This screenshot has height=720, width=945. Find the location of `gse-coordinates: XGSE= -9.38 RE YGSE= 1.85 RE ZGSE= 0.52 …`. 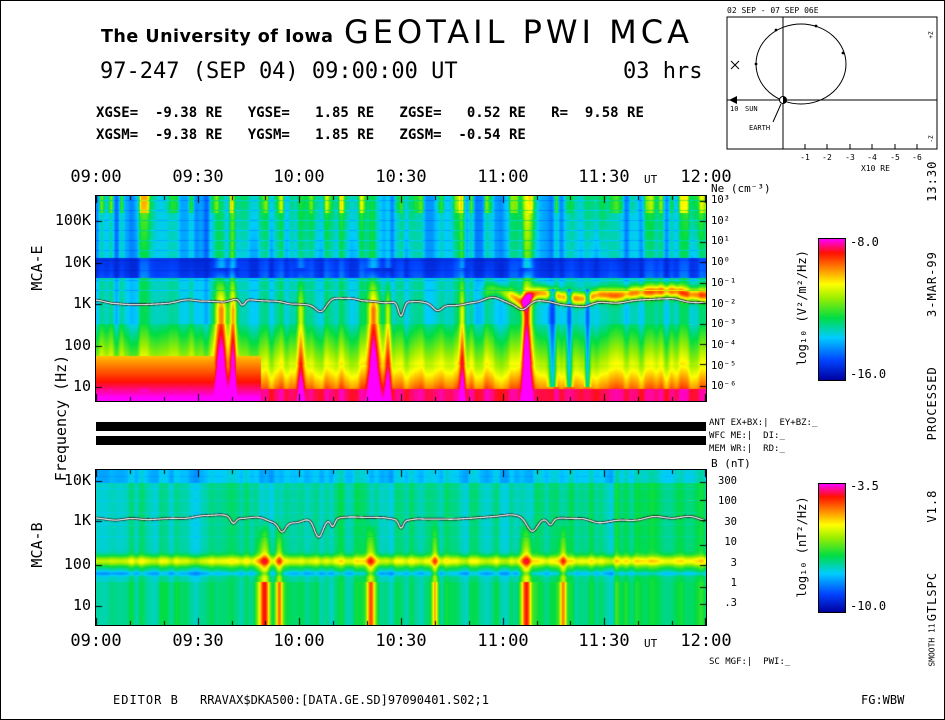

gse-coordinates: XGSE= -9.38 RE YGSE= 1.85 RE ZGSE= 0.52 … is located at coordinates (370, 113).